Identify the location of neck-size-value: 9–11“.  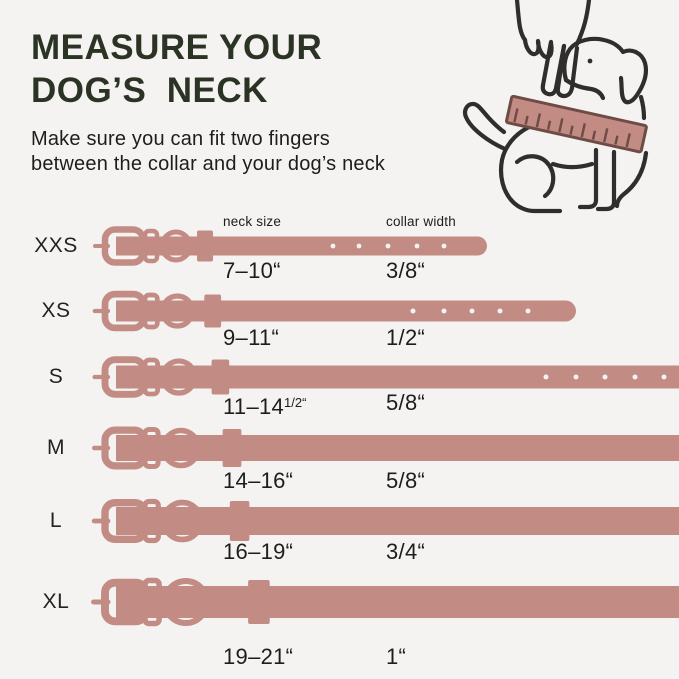
(251, 338).